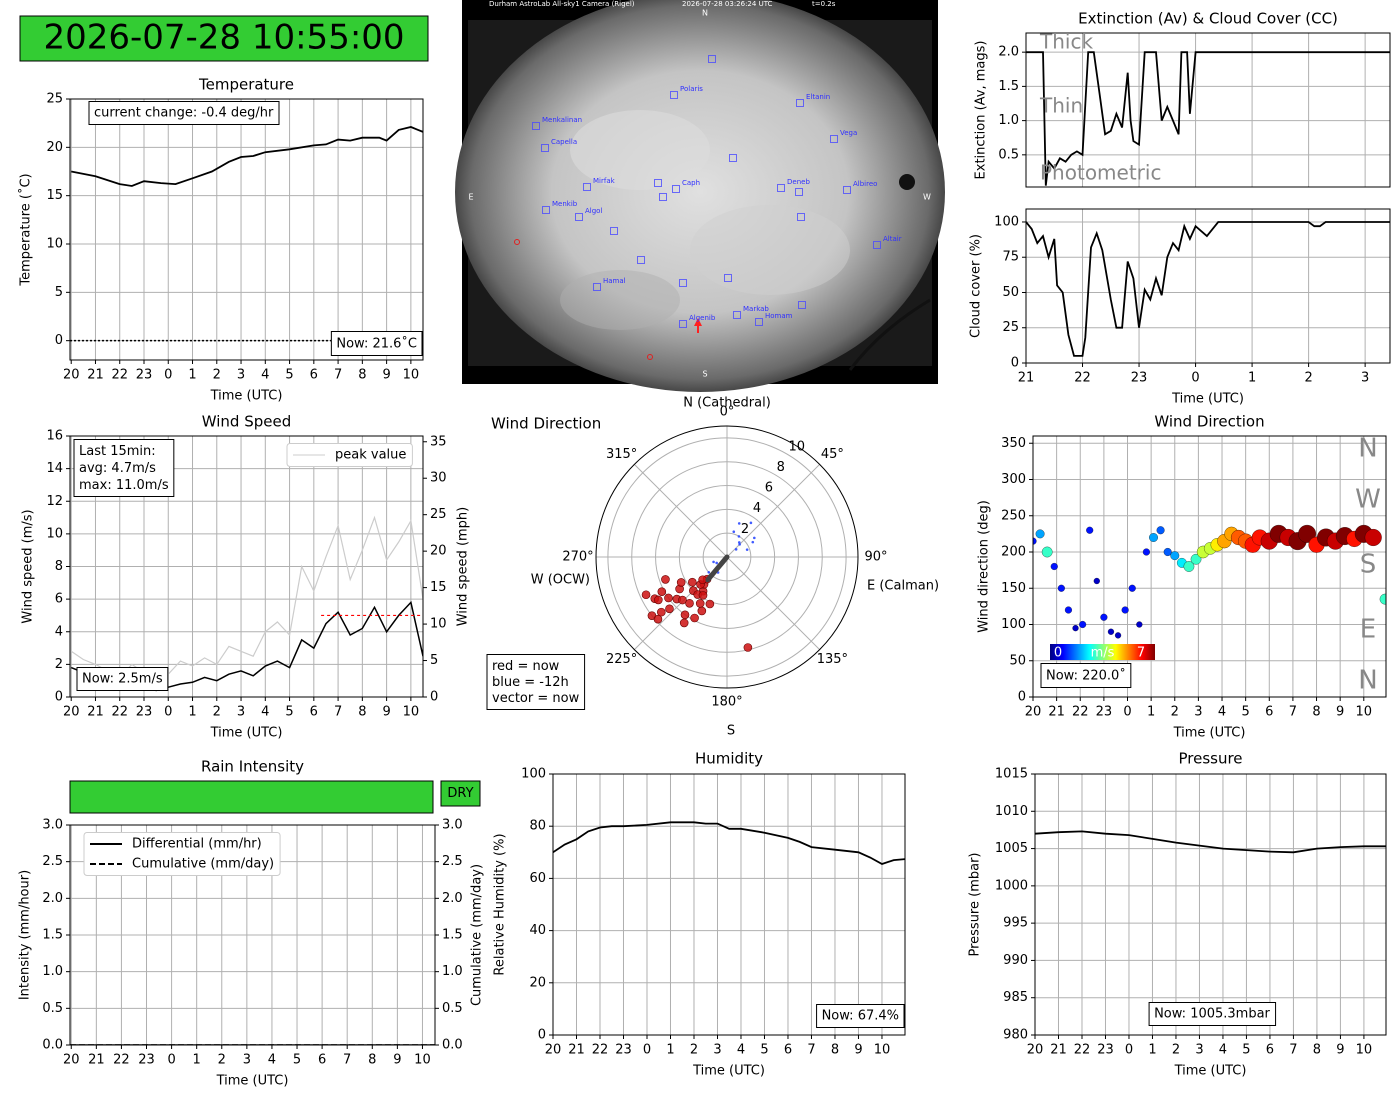 The height and width of the screenshot is (1100, 1400). I want to click on y-tick-label: 300, so click(1013, 479).